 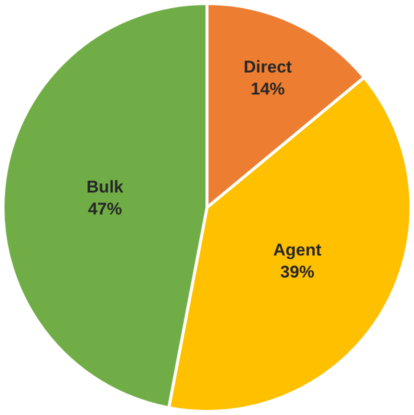 I want to click on slice-label: Agent, so click(x=297, y=250).